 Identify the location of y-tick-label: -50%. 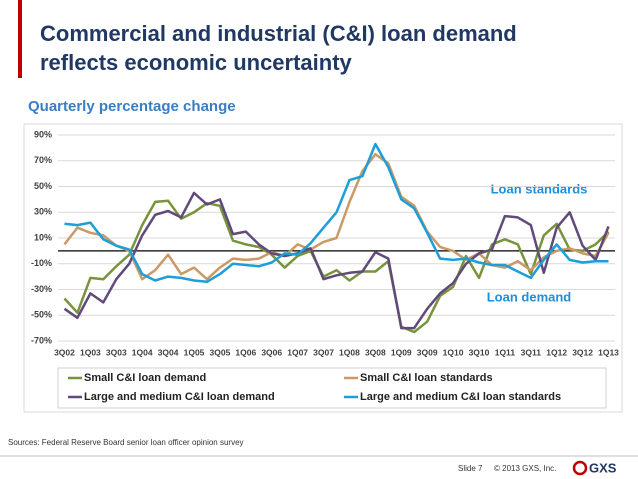
(41, 315).